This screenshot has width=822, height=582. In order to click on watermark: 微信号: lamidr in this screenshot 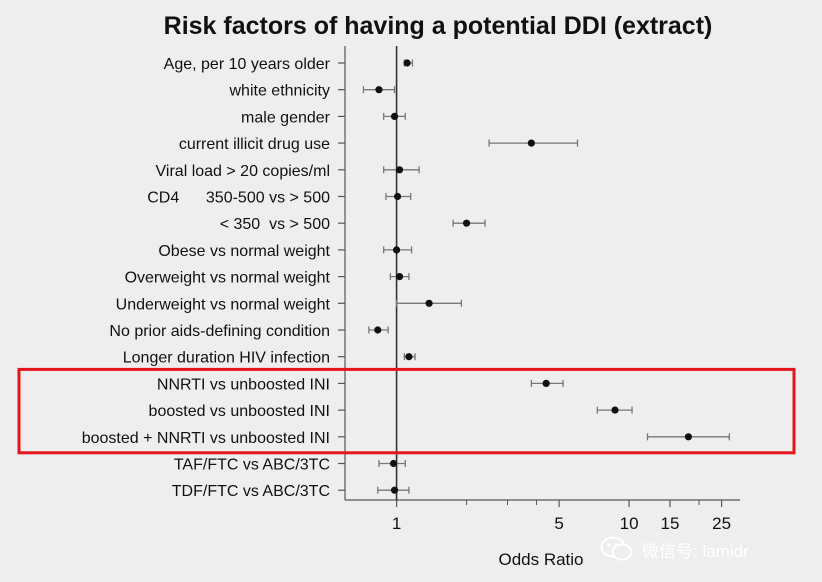, I will do `click(707, 549)`.